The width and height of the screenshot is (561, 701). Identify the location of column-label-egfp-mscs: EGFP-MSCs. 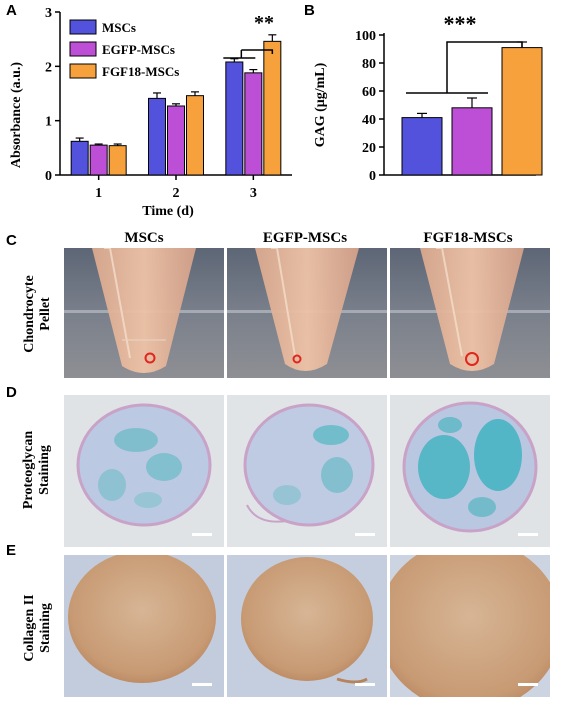
(305, 238).